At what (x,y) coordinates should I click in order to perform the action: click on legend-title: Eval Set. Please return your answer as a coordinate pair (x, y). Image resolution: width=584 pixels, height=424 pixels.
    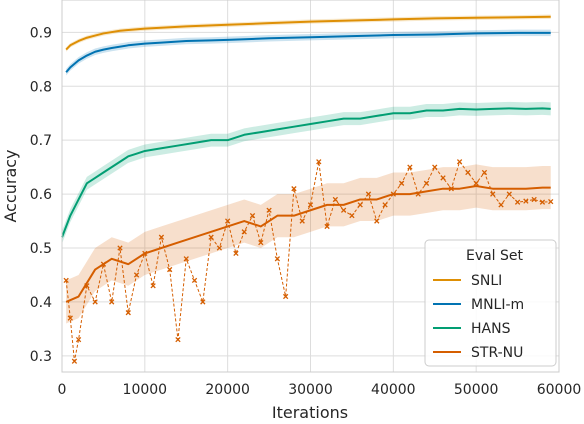
    Looking at the image, I should click on (495, 256).